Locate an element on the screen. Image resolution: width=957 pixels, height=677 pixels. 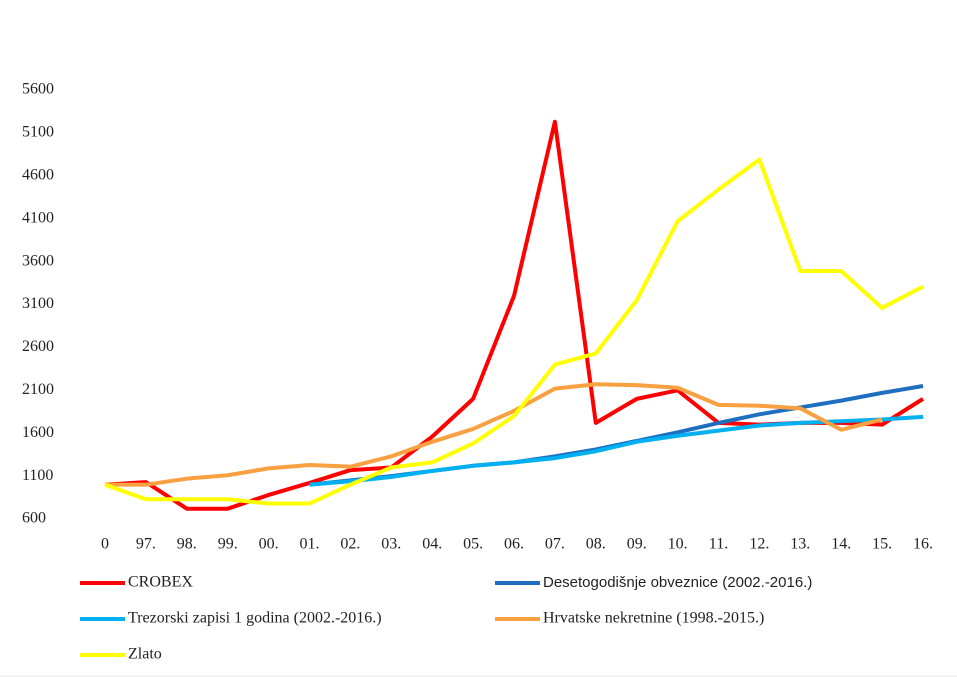
x-tick-label: 01. is located at coordinates (310, 544).